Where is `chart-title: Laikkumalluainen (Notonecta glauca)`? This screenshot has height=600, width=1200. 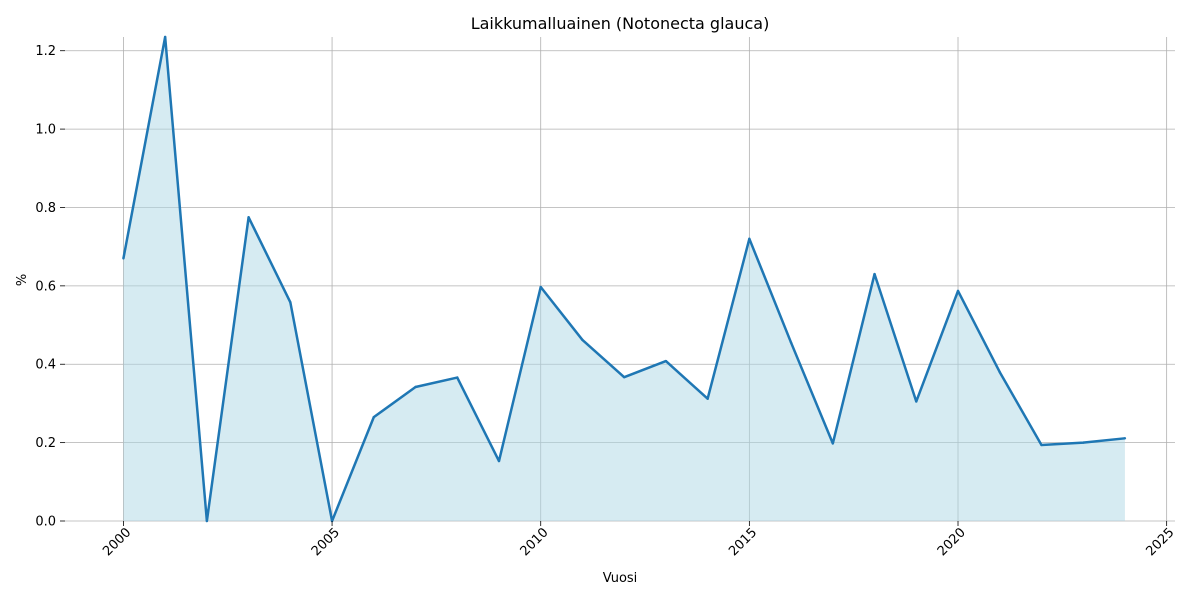
chart-title: Laikkumalluainen (Notonecta glauca) is located at coordinates (620, 23).